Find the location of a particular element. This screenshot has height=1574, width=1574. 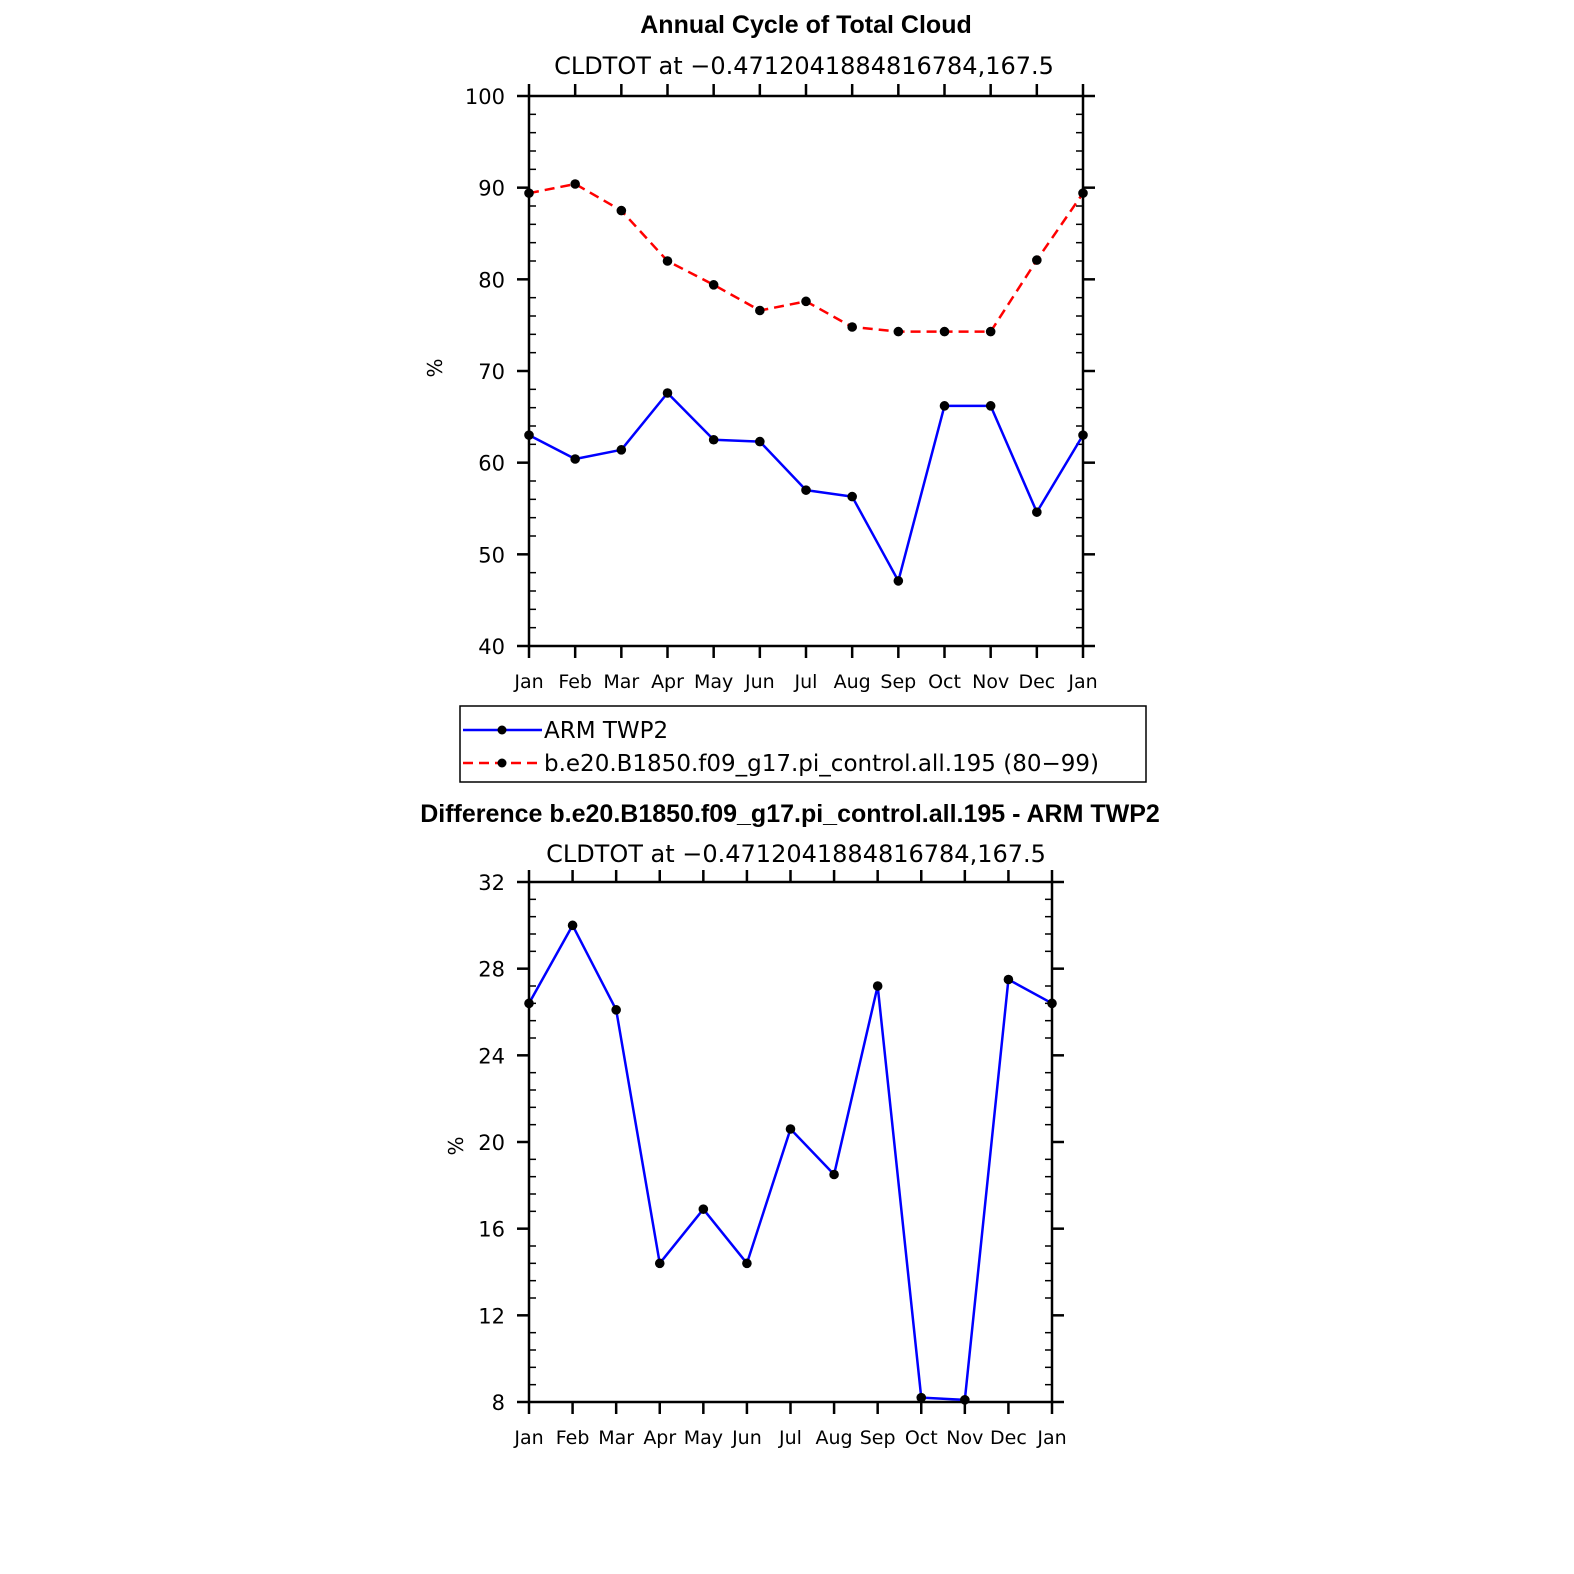

chart2-xtick-label: Mar is located at coordinates (616, 1438).